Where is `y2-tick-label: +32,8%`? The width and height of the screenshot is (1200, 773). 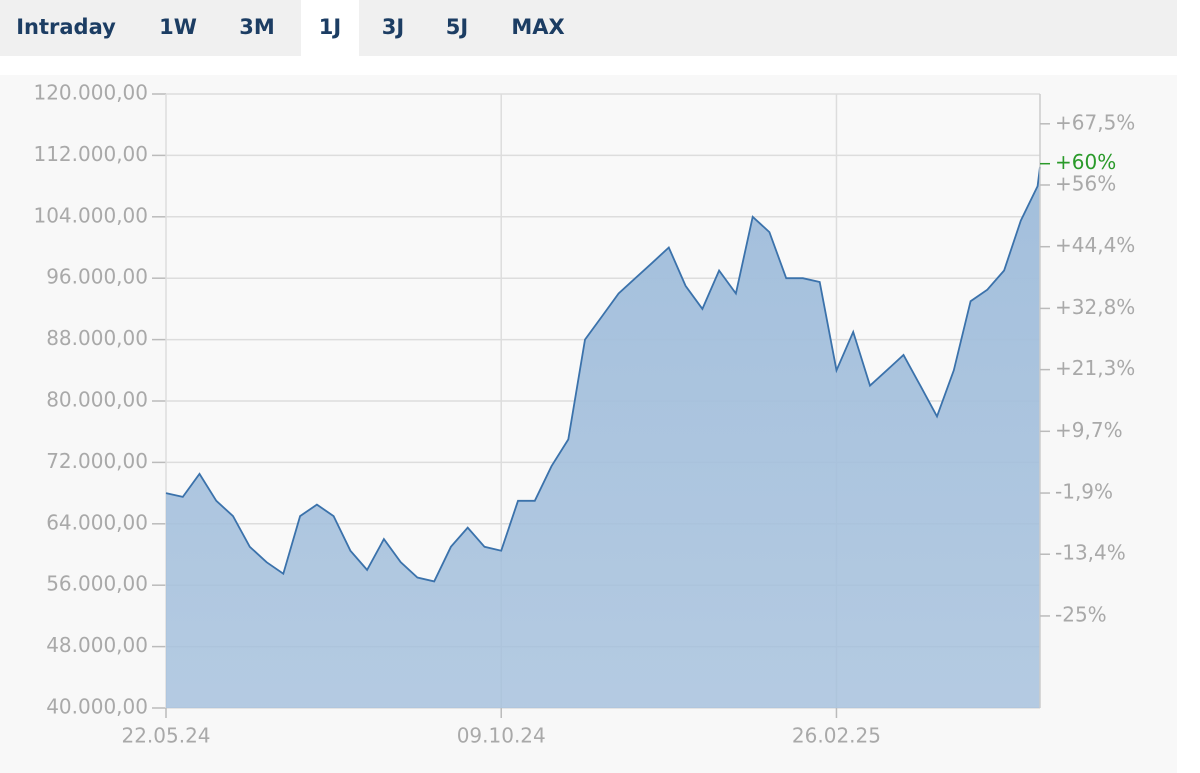 y2-tick-label: +32,8% is located at coordinates (1095, 307).